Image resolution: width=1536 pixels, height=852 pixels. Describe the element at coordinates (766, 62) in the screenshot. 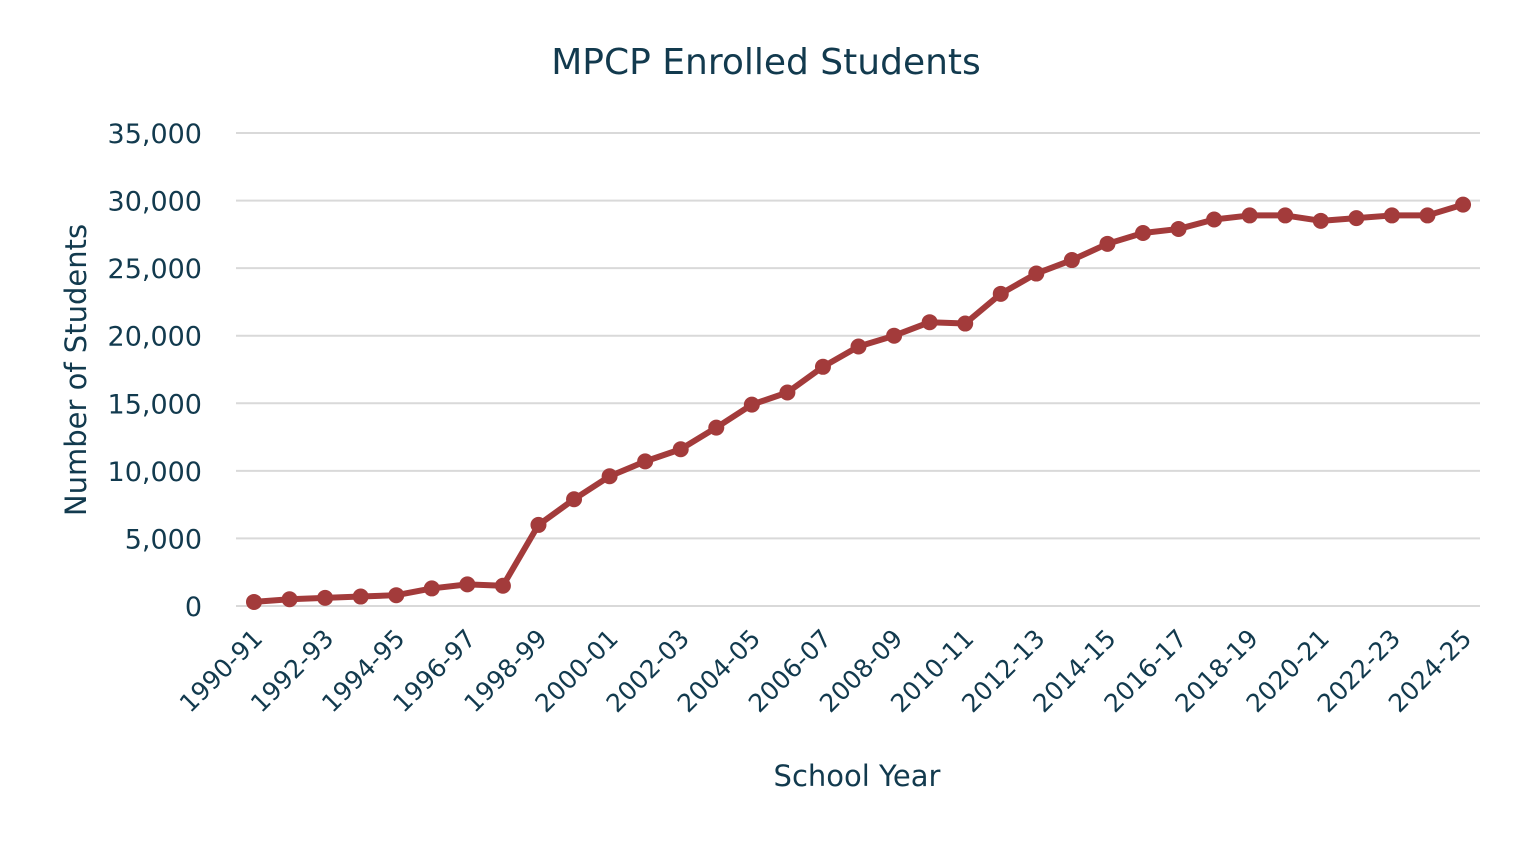

I see `chart-title: MPCP Enrolled Students` at that location.